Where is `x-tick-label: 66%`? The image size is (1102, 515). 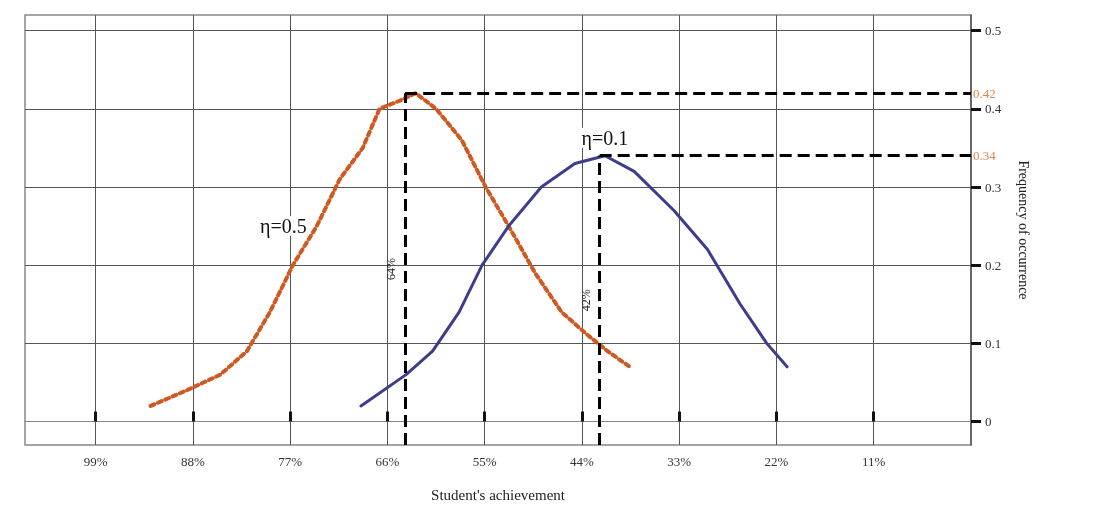 x-tick-label: 66% is located at coordinates (387, 461).